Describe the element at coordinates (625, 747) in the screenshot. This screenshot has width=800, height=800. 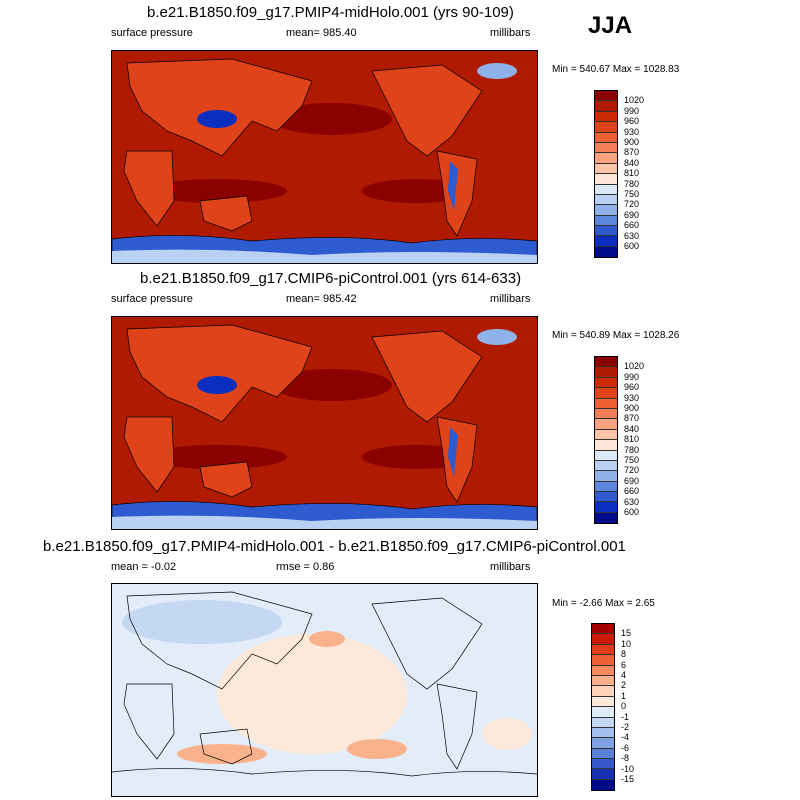
I see `colorbar-label: -6` at that location.